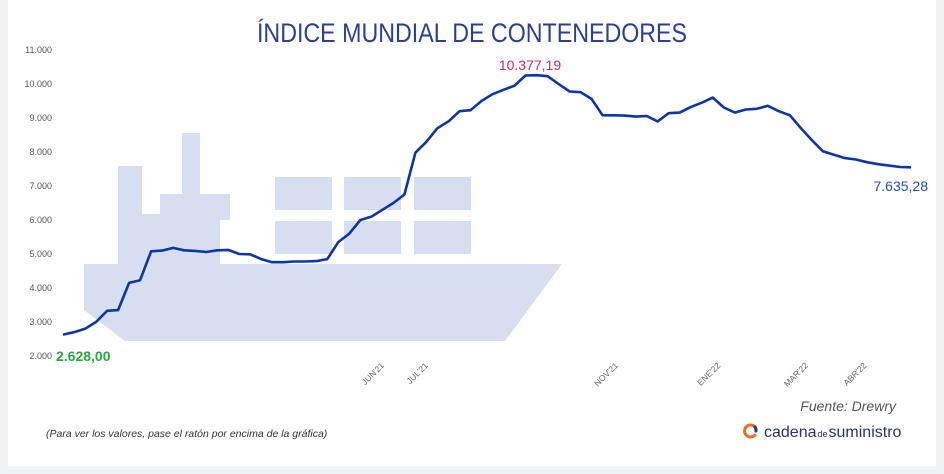 The height and width of the screenshot is (474, 944). I want to click on y-tick-label: 8.000, so click(40, 152).